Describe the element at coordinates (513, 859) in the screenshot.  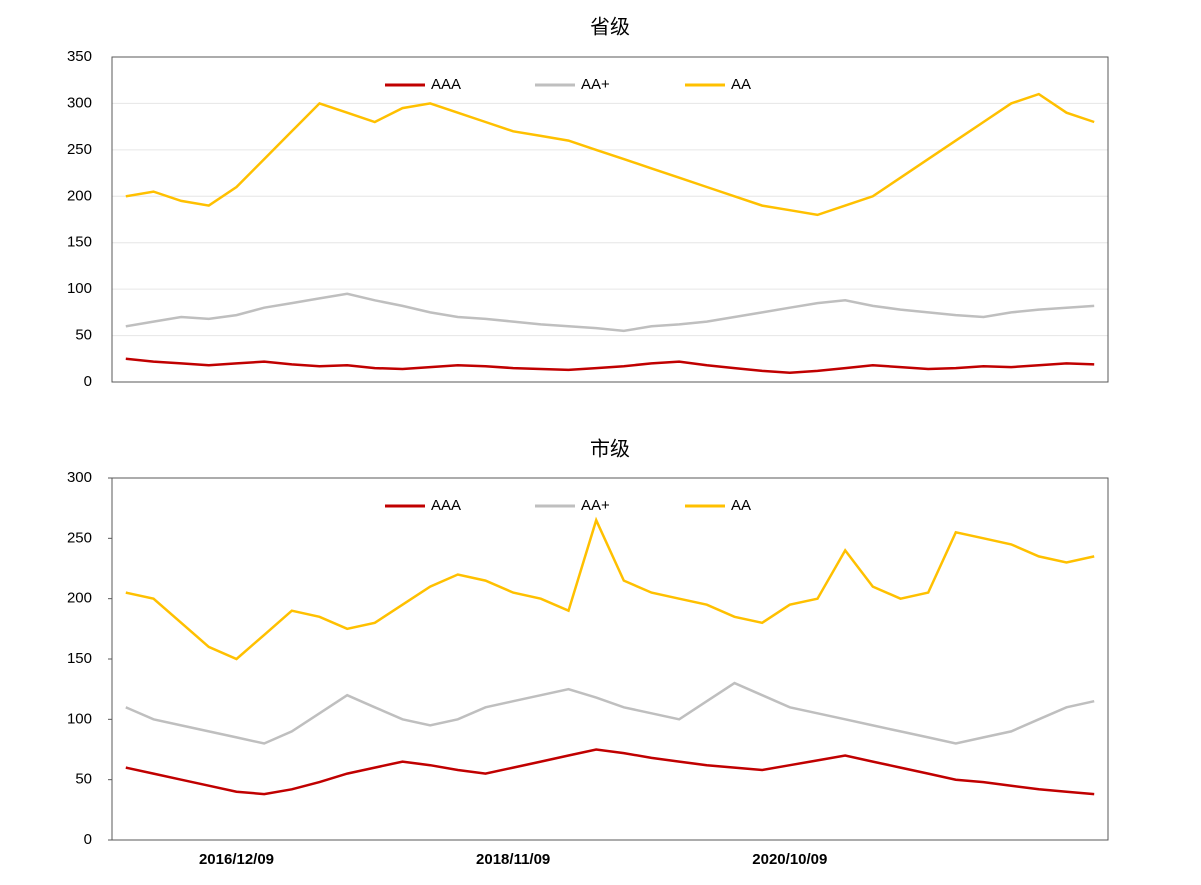
I see `x-tick-label: 2018/11/09` at that location.